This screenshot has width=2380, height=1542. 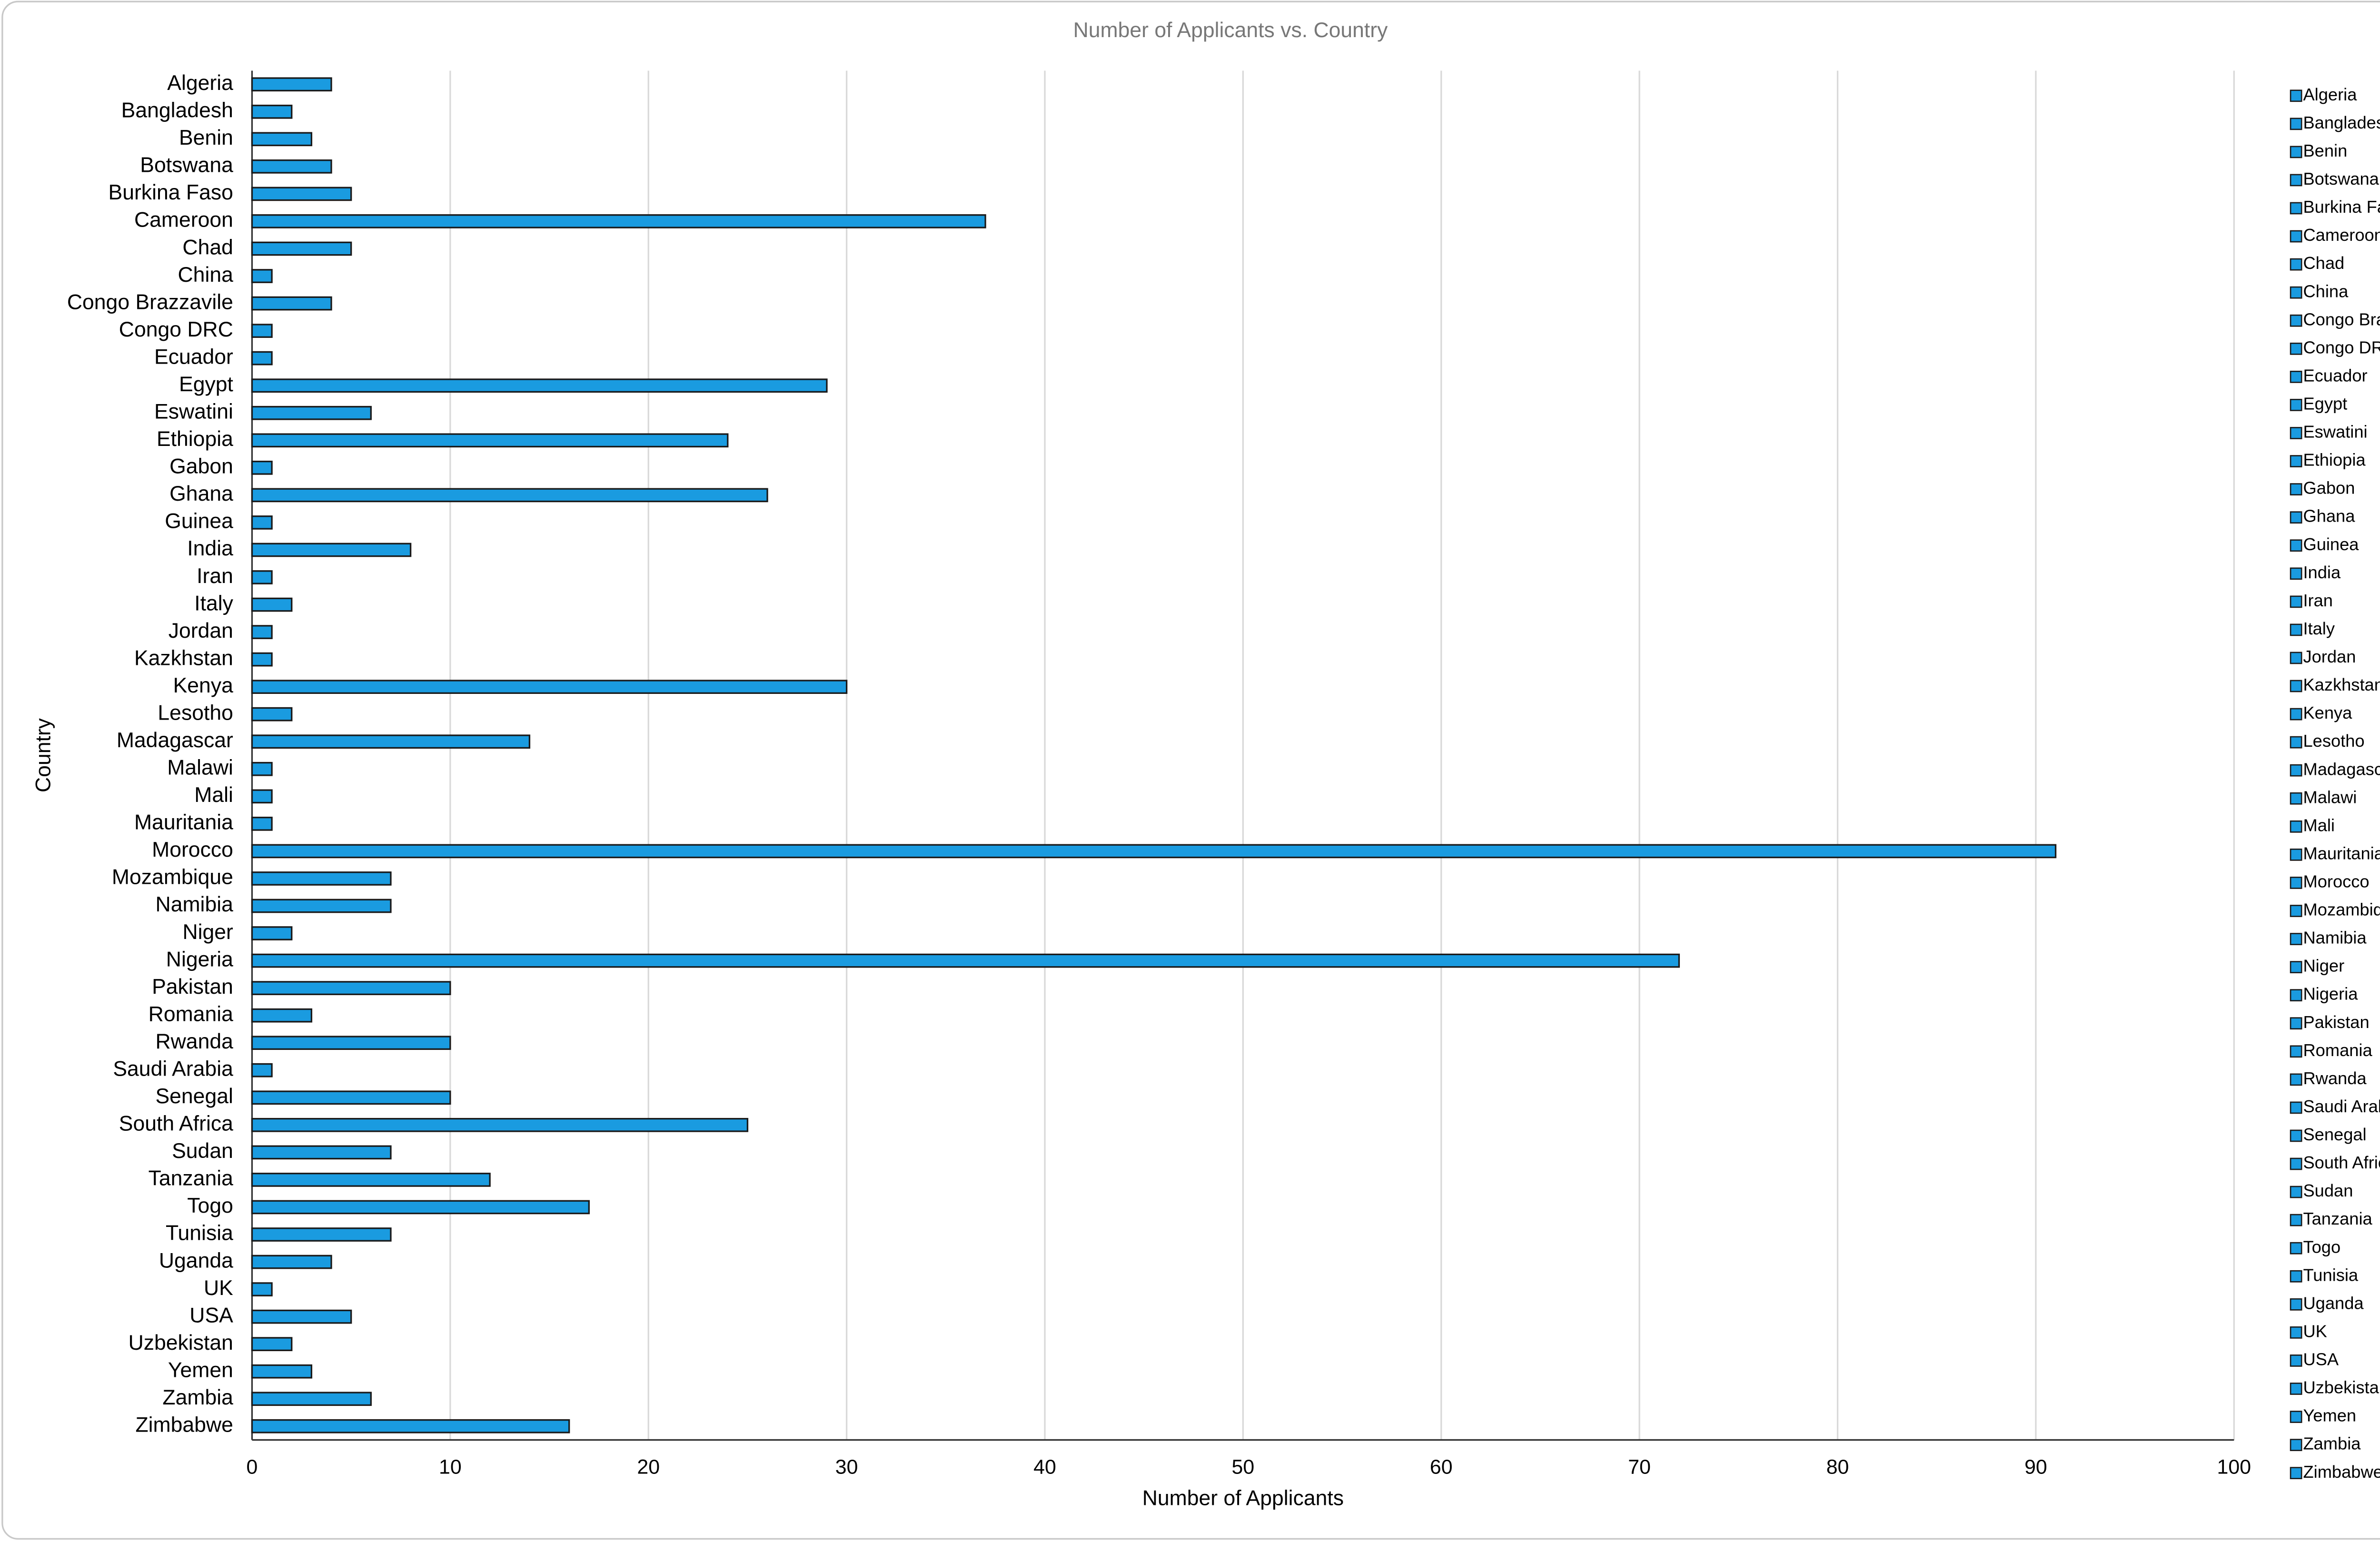 What do you see at coordinates (218, 1288) in the screenshot?
I see `y-tick-label: UK` at bounding box center [218, 1288].